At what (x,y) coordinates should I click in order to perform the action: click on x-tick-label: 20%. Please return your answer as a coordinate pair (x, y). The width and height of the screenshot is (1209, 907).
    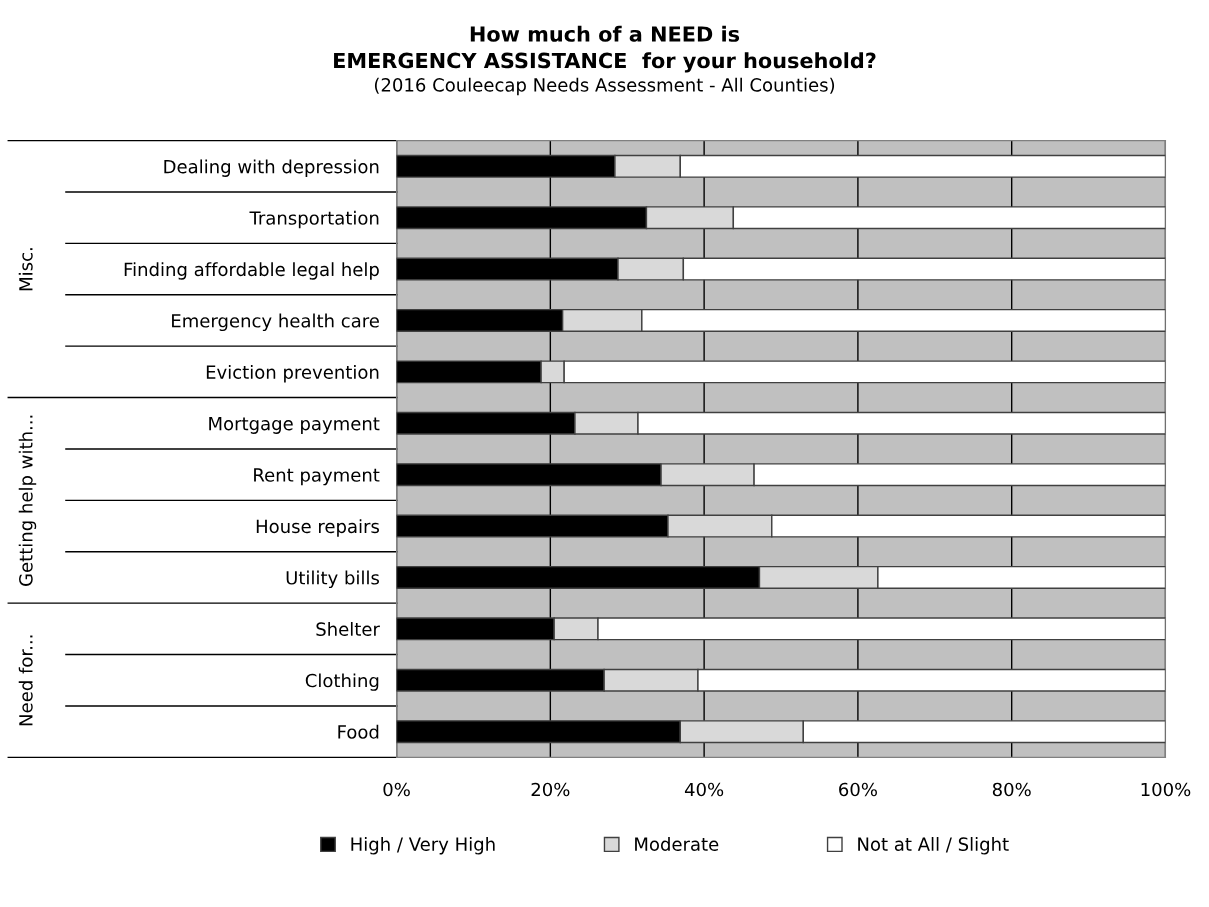
    Looking at the image, I should click on (550, 789).